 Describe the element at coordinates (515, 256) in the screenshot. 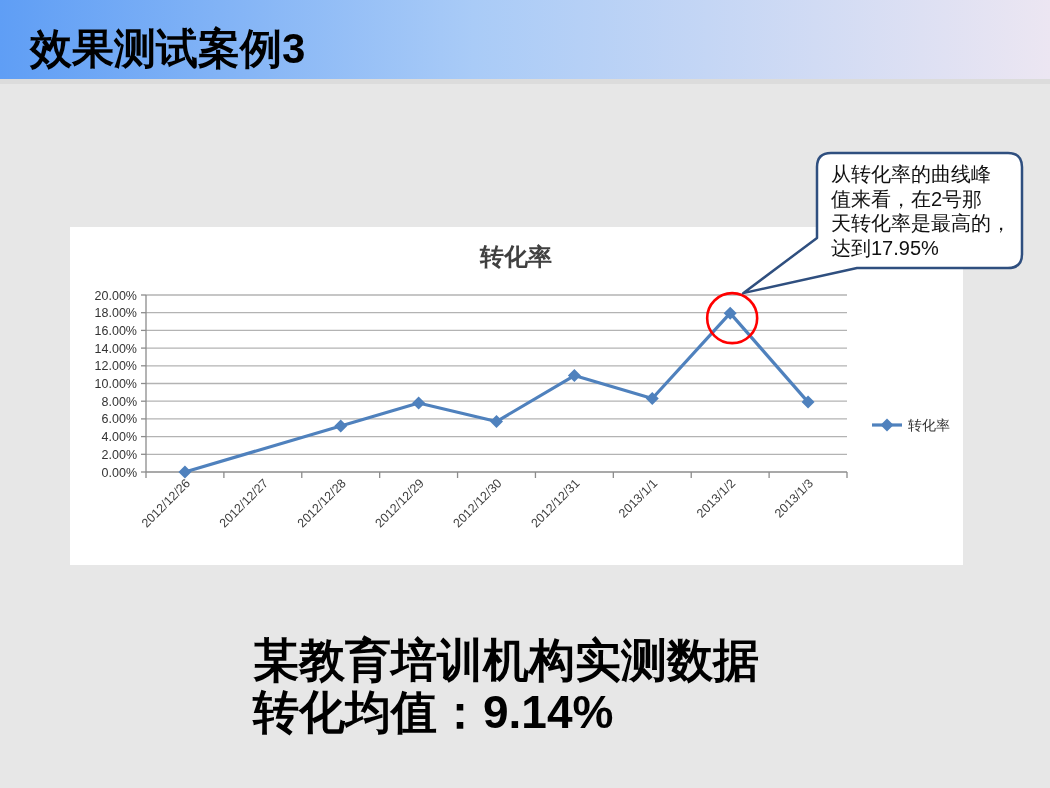

I see `chart-subtitle: 转化率` at that location.